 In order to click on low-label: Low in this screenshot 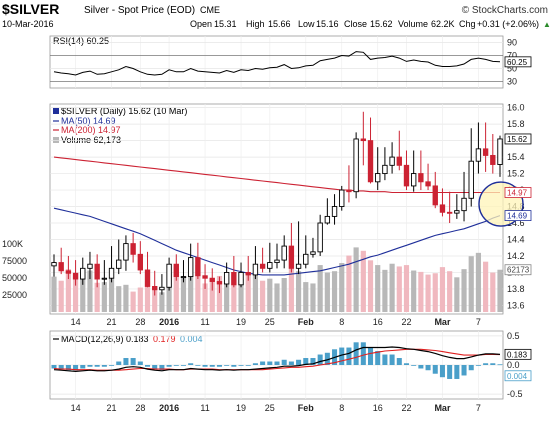, I will do `click(306, 24)`.